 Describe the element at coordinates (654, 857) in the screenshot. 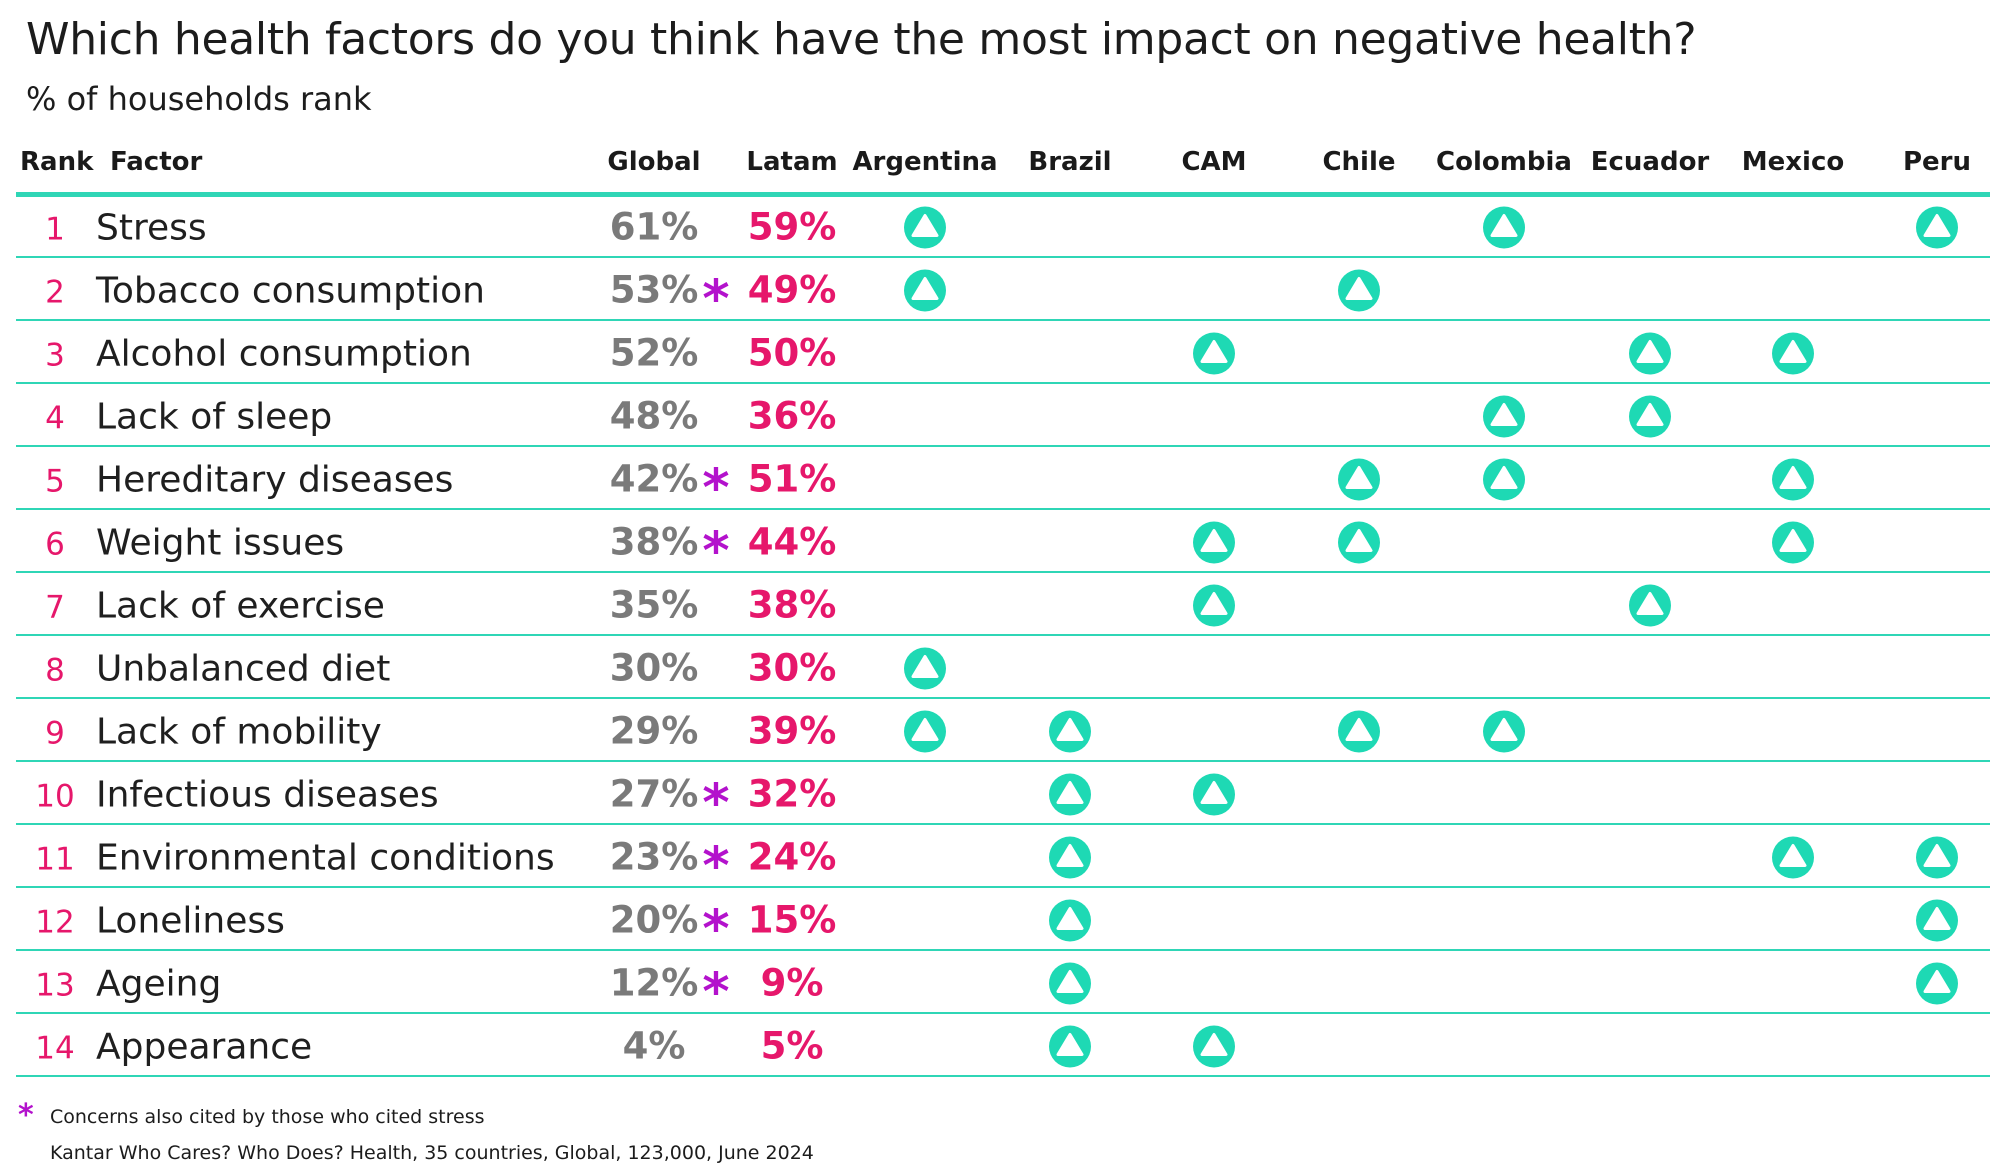

I see `global-value: 23%` at that location.